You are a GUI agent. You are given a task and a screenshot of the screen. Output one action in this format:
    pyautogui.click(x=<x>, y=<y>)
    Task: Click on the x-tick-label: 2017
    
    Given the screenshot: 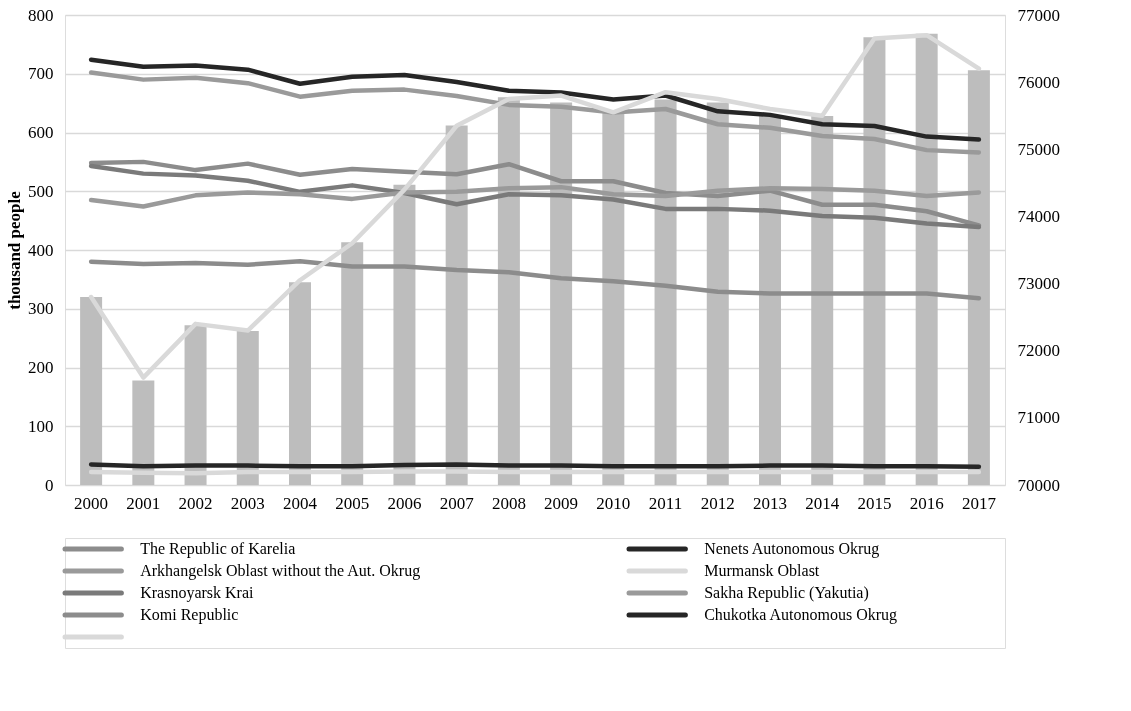 What is the action you would take?
    pyautogui.click(x=979, y=503)
    